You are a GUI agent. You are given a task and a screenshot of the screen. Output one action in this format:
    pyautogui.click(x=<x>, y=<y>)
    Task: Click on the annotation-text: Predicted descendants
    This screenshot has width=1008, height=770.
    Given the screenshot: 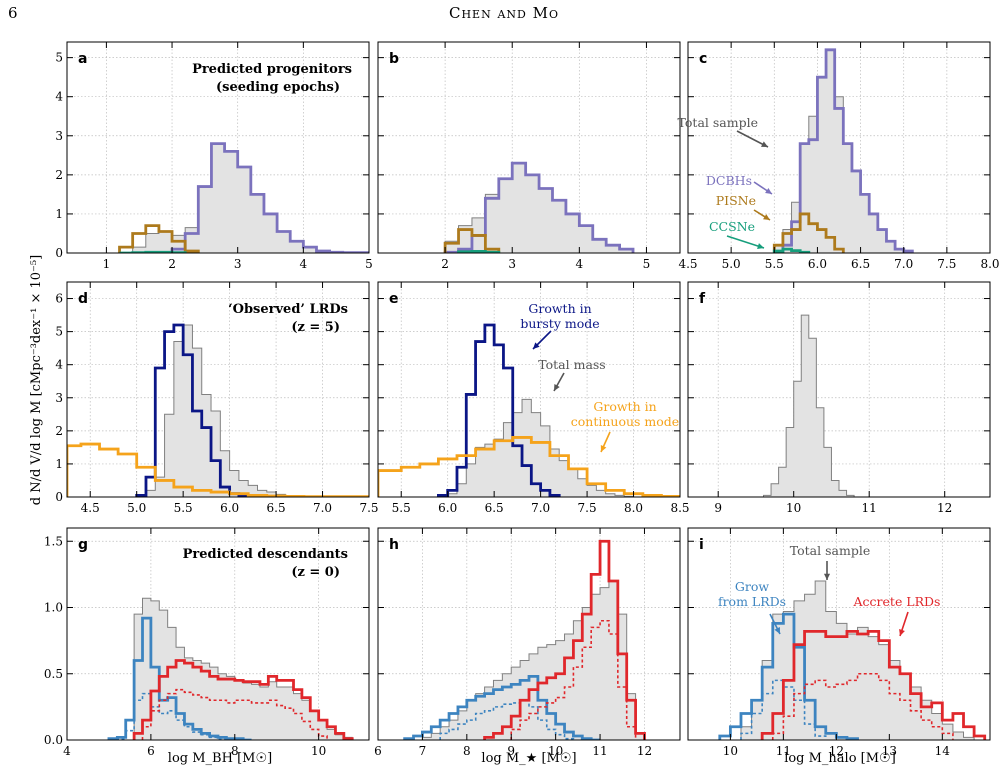 What is the action you would take?
    pyautogui.click(x=265, y=554)
    